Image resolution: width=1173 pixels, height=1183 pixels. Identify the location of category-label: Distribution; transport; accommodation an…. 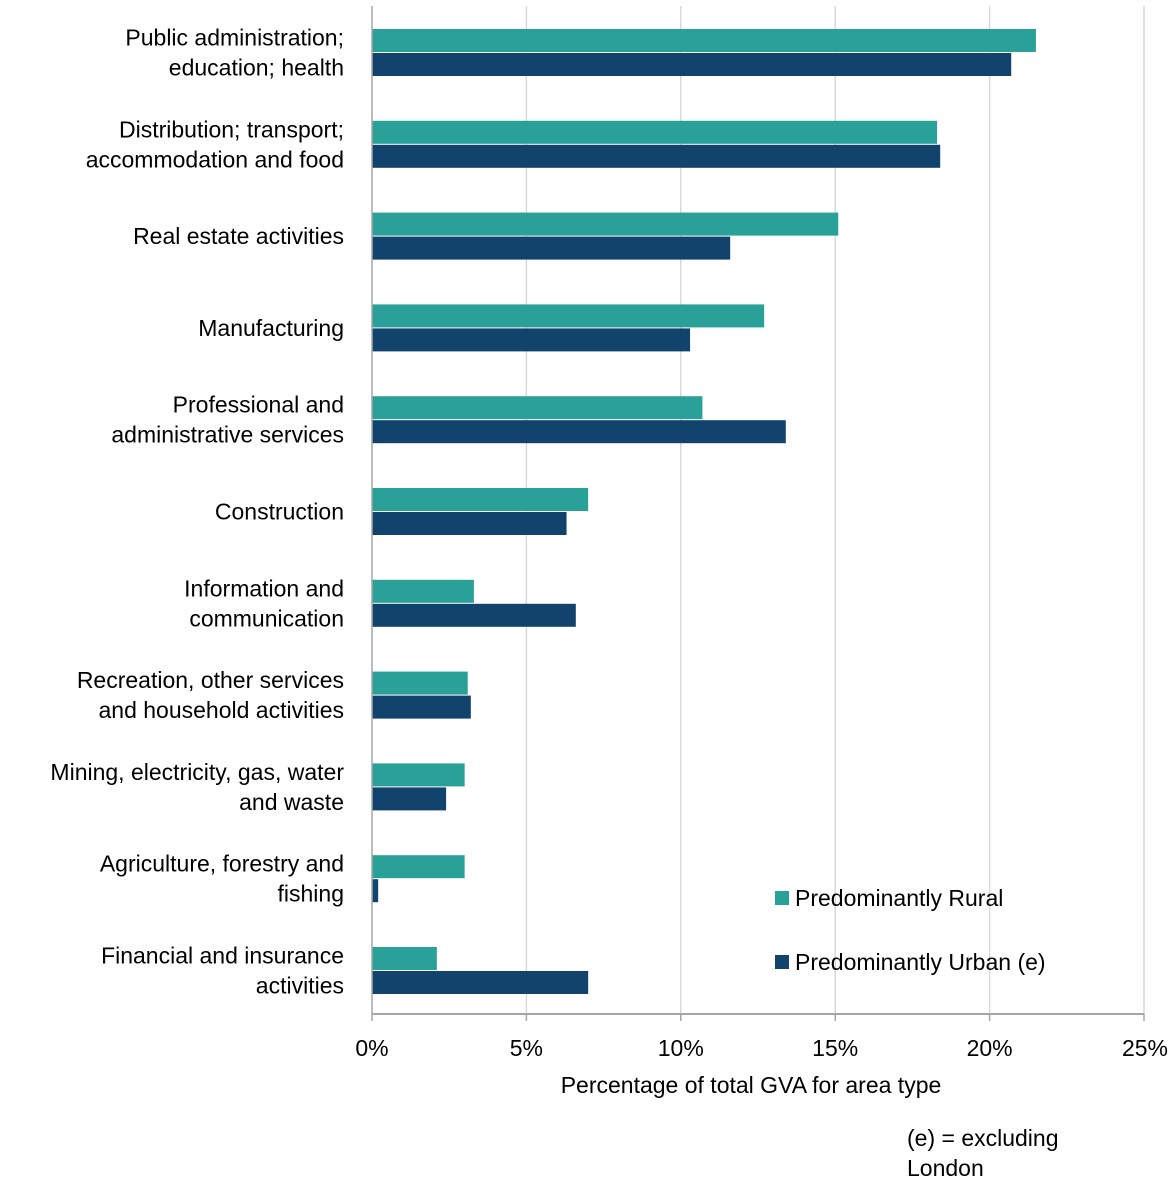
(215, 144).